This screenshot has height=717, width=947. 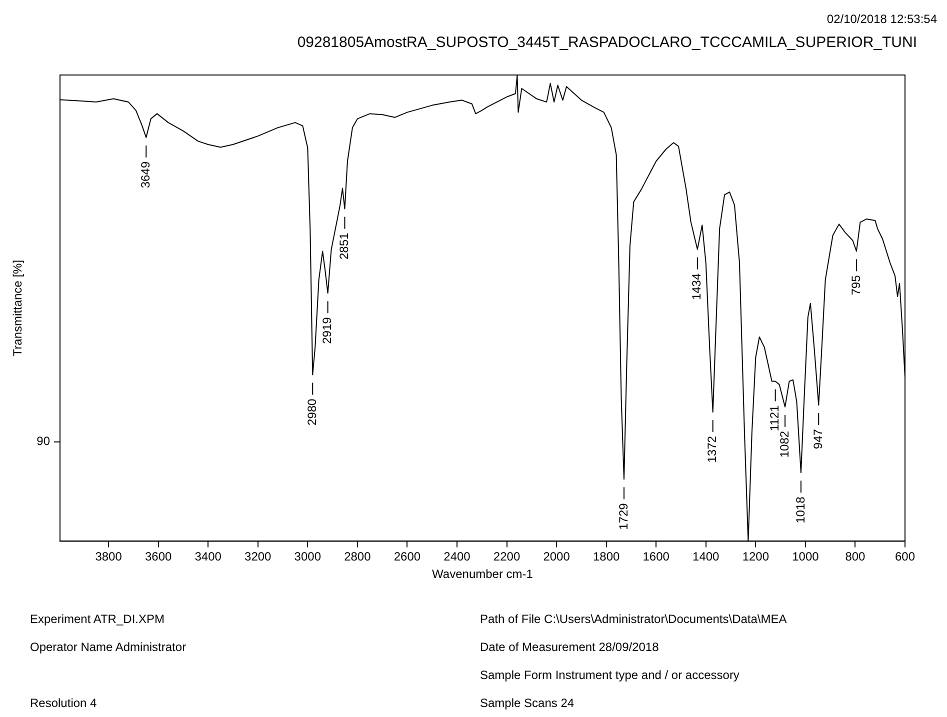 I want to click on x-tick-label: 3400, so click(x=208, y=557).